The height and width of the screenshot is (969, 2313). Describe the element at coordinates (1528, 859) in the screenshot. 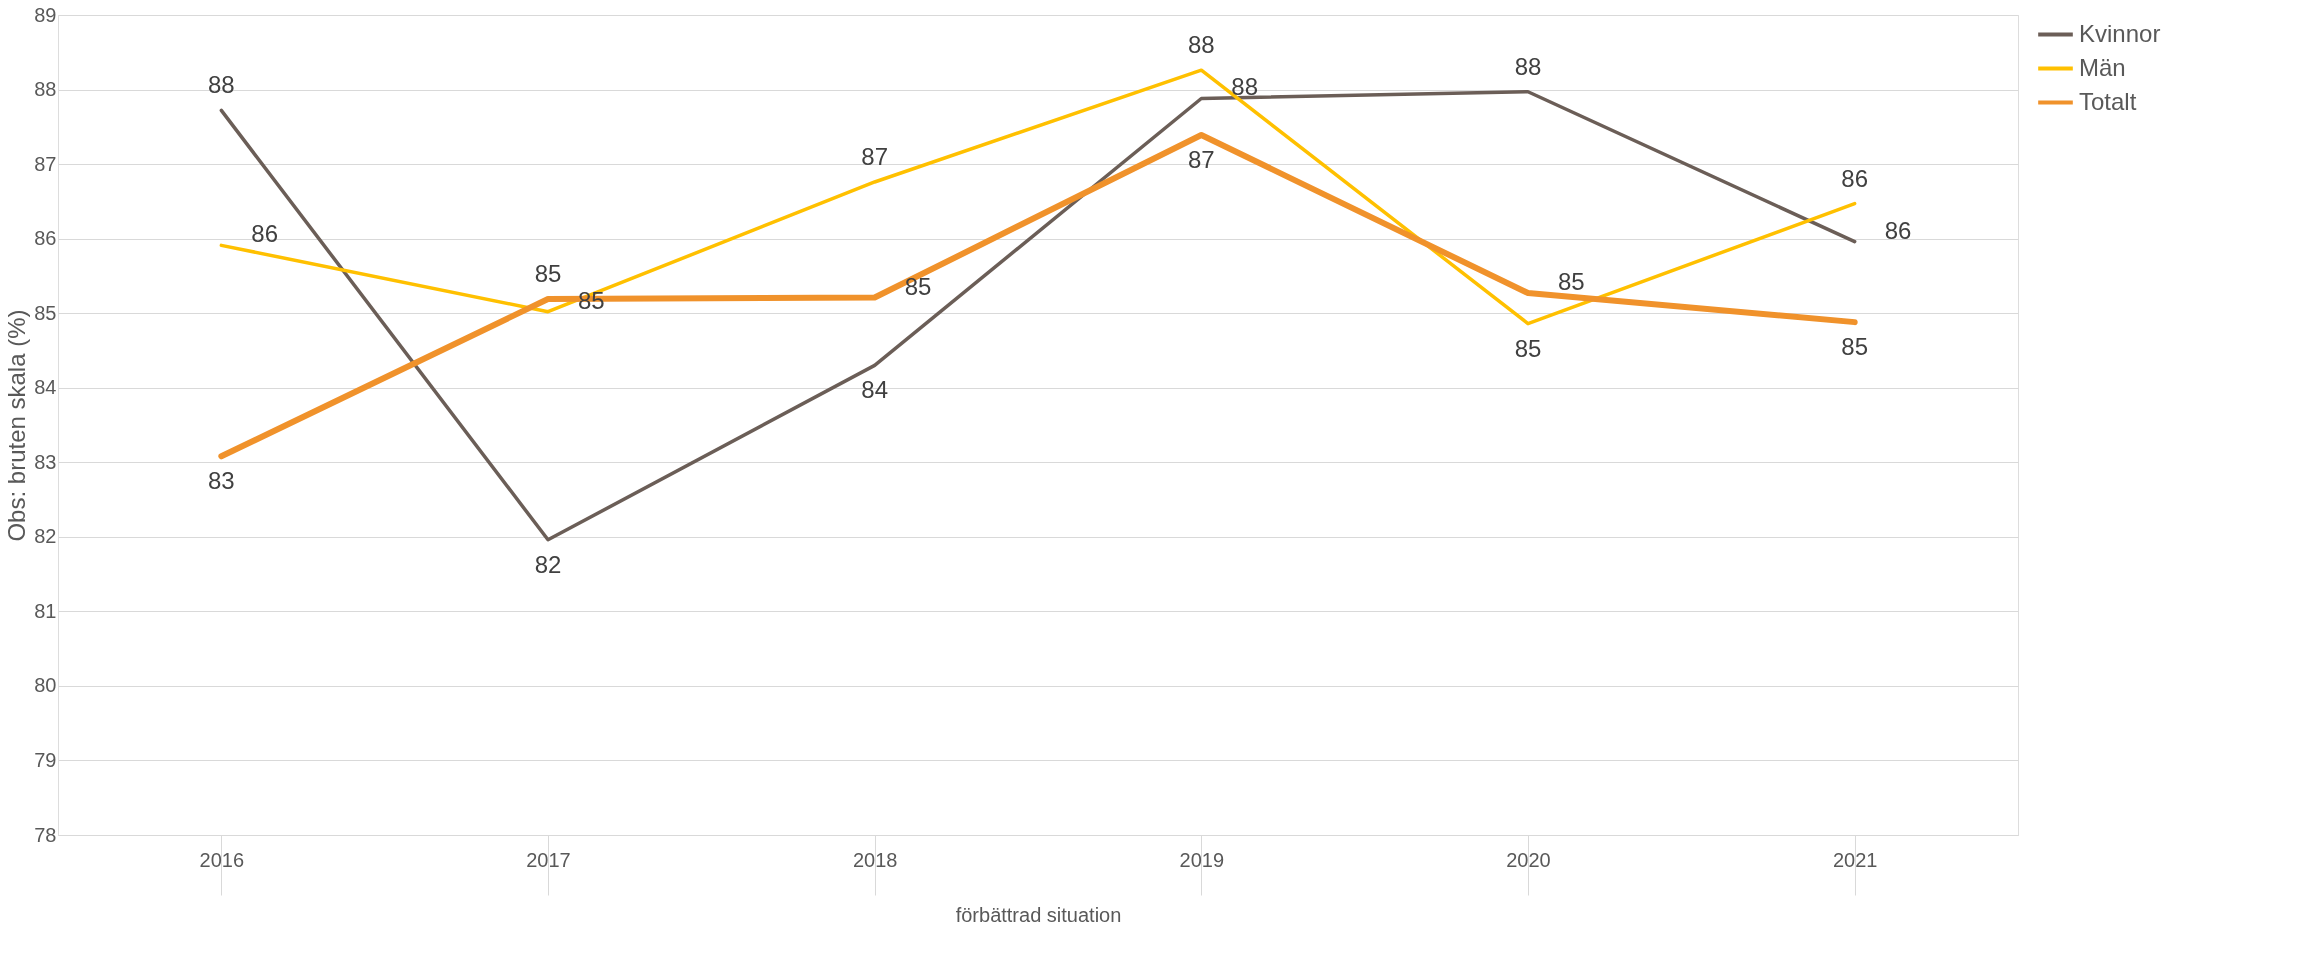

I see `x-tick-label: 2020` at that location.